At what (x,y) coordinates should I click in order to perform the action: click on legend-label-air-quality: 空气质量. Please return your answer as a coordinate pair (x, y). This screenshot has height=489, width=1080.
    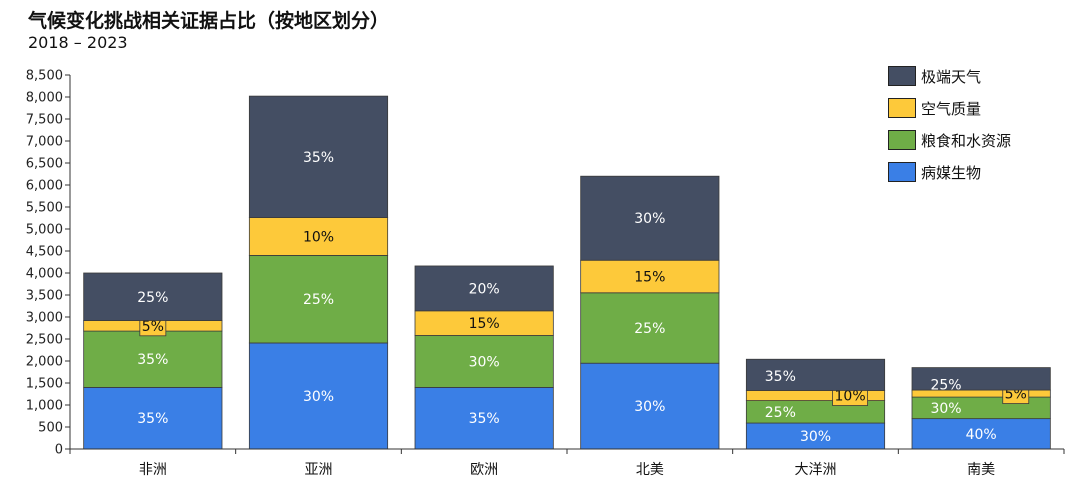
    Looking at the image, I should click on (951, 108).